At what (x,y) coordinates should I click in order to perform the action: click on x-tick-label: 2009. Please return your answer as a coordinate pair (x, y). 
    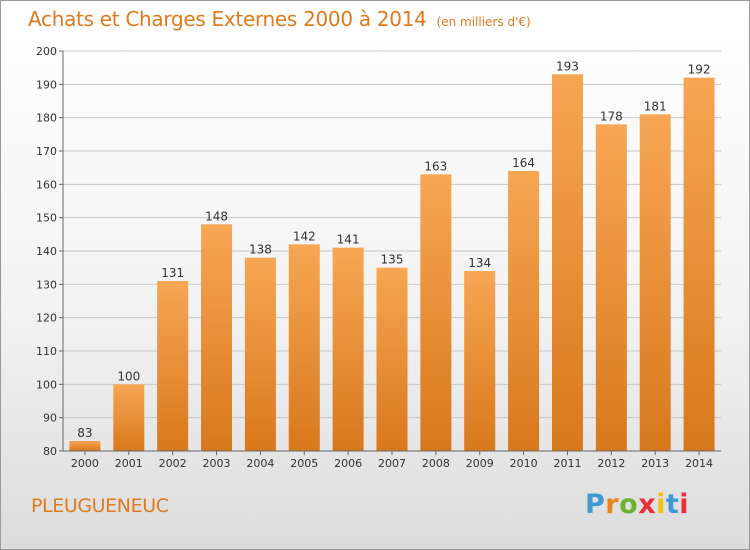
    Looking at the image, I should click on (480, 463).